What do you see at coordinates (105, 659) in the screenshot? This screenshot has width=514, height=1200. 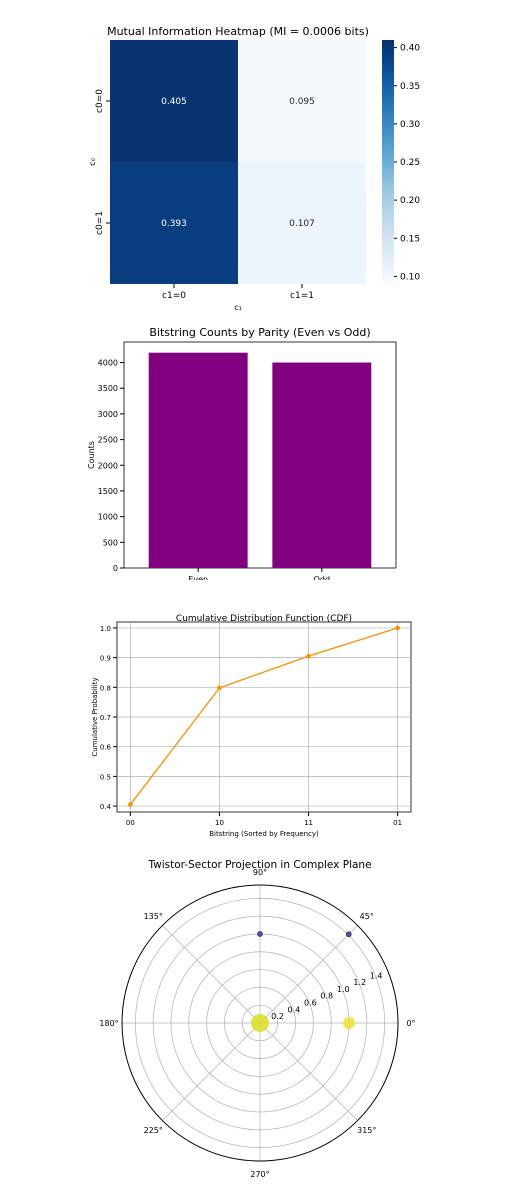 I see `y-tick-label: 0.9` at bounding box center [105, 659].